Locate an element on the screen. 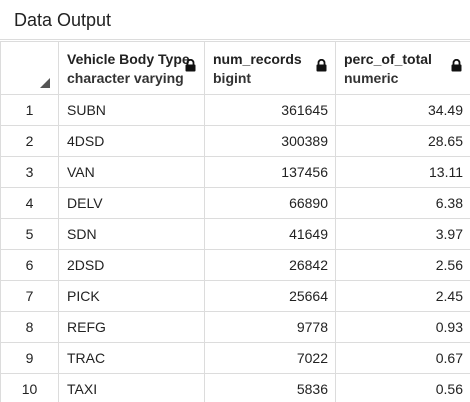  table-row: 8 REFG 9778 0.93 is located at coordinates (235, 327).